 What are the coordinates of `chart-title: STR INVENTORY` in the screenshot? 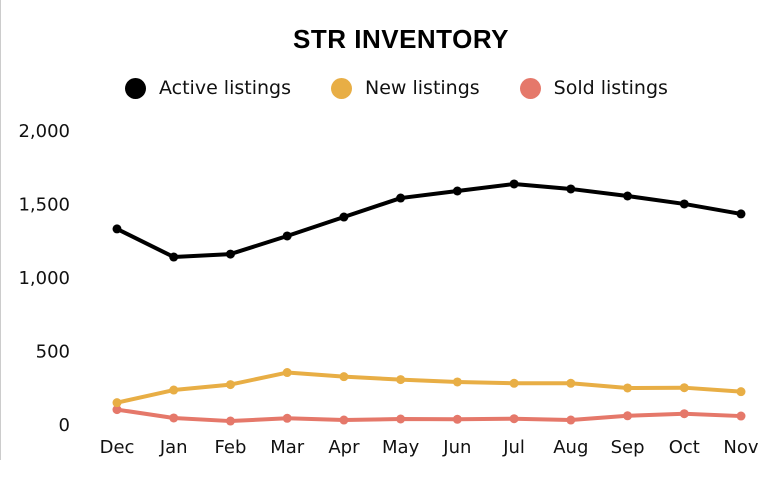 It's located at (401, 39).